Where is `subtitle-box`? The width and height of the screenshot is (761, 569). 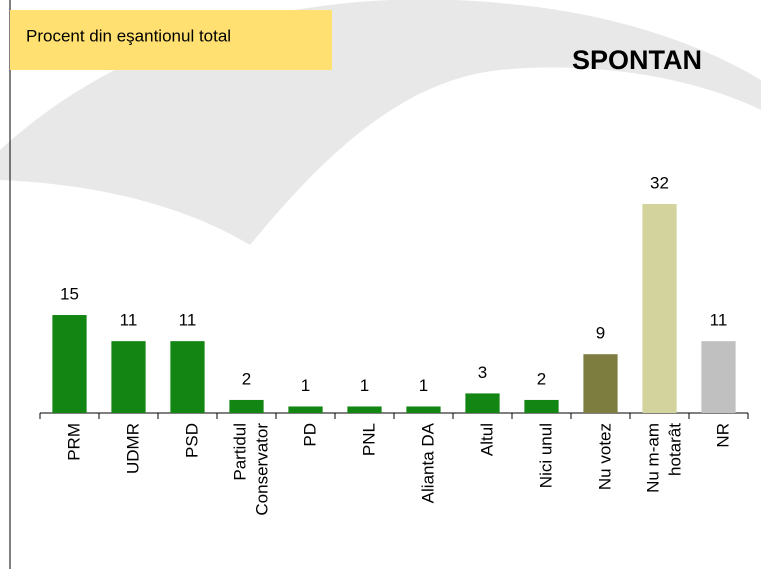
subtitle-box is located at coordinates (171, 40).